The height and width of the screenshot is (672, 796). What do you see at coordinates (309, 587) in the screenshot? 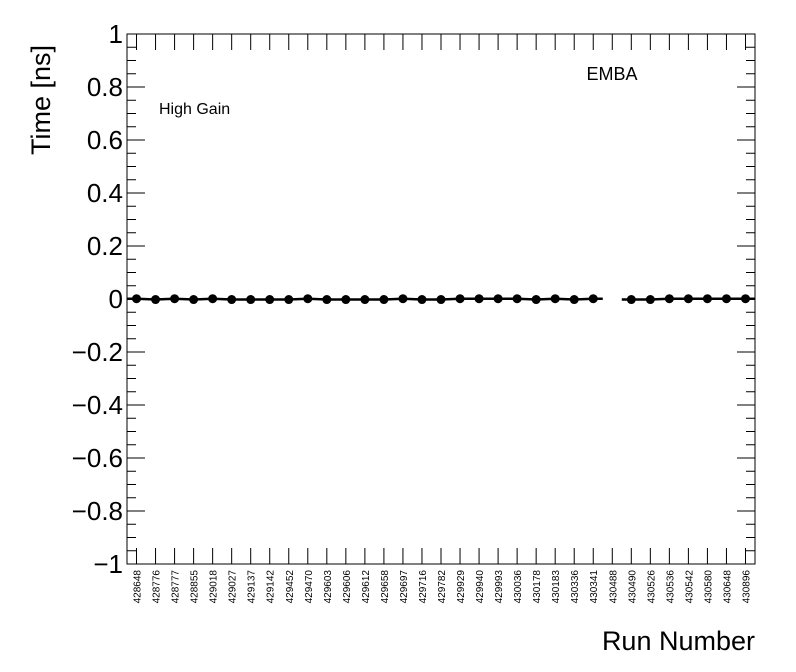
I see `x-tick-label: 429470` at bounding box center [309, 587].